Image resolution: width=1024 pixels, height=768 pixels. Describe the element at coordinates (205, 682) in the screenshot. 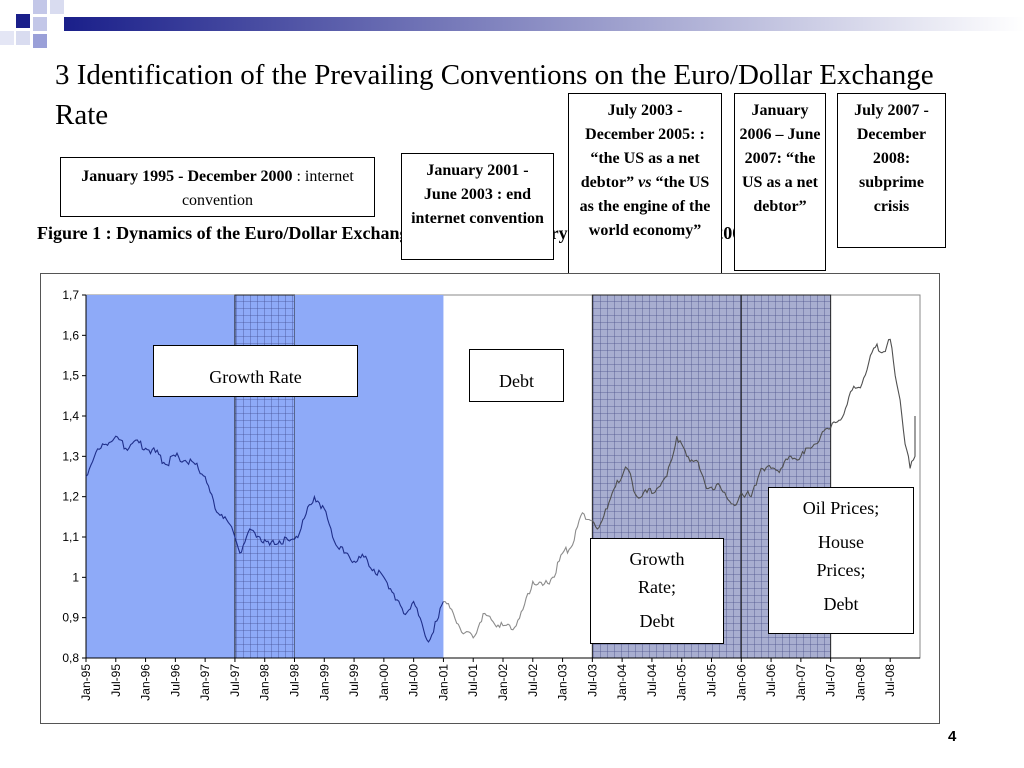

I see `x-tick-label: Jan-97` at that location.